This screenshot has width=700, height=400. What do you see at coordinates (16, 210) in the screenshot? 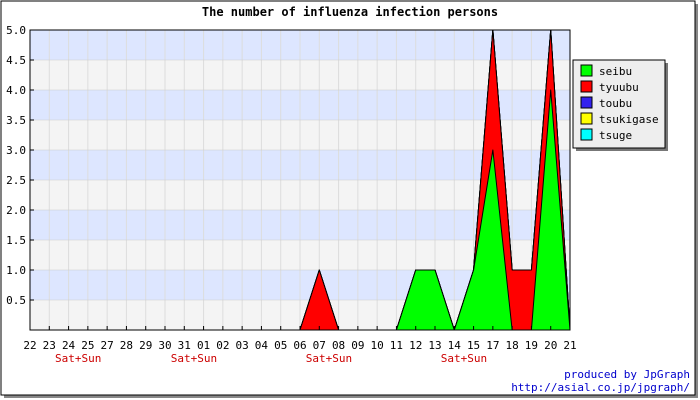
I see `y-tick-label: 2.0` at bounding box center [16, 210].